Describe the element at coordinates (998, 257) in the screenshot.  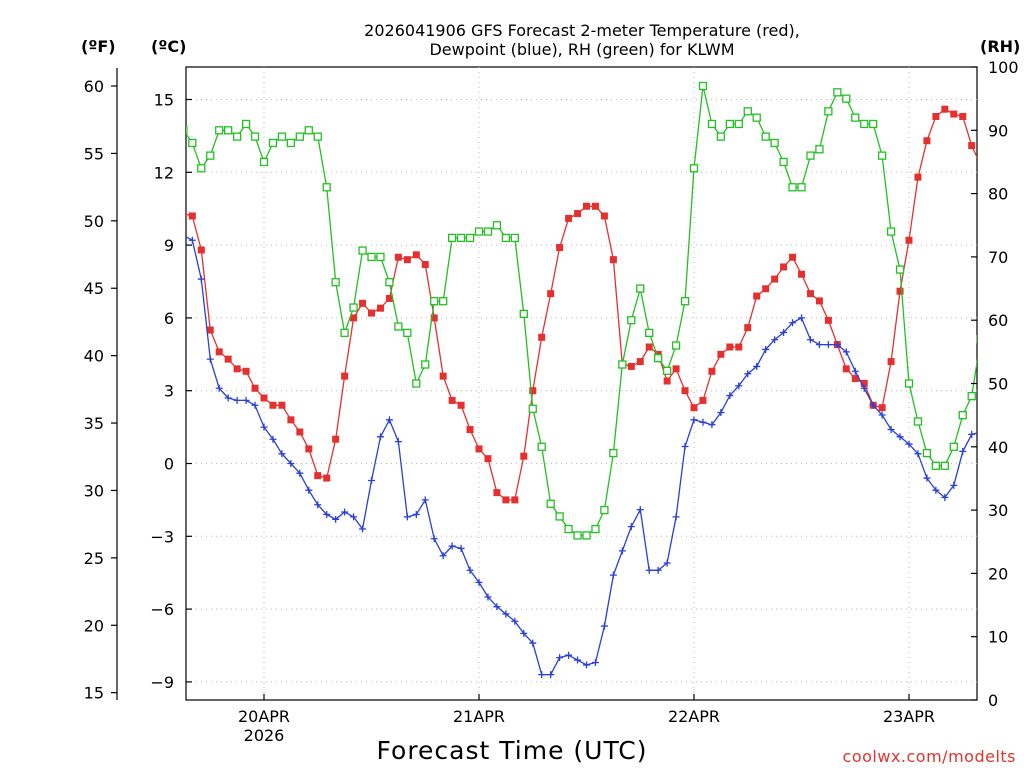
I see `rh-tick-label: 70` at that location.